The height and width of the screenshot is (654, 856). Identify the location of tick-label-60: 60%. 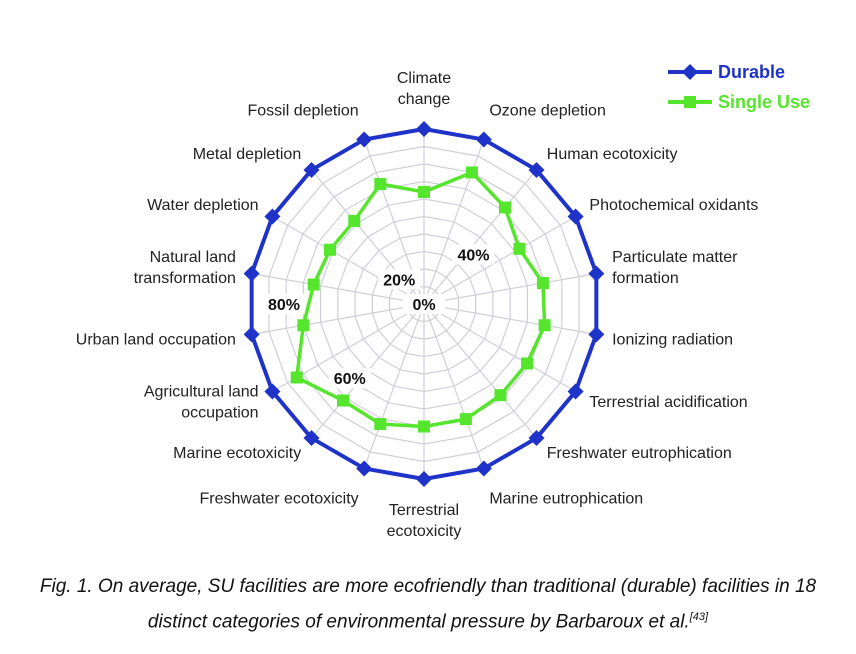
(350, 379).